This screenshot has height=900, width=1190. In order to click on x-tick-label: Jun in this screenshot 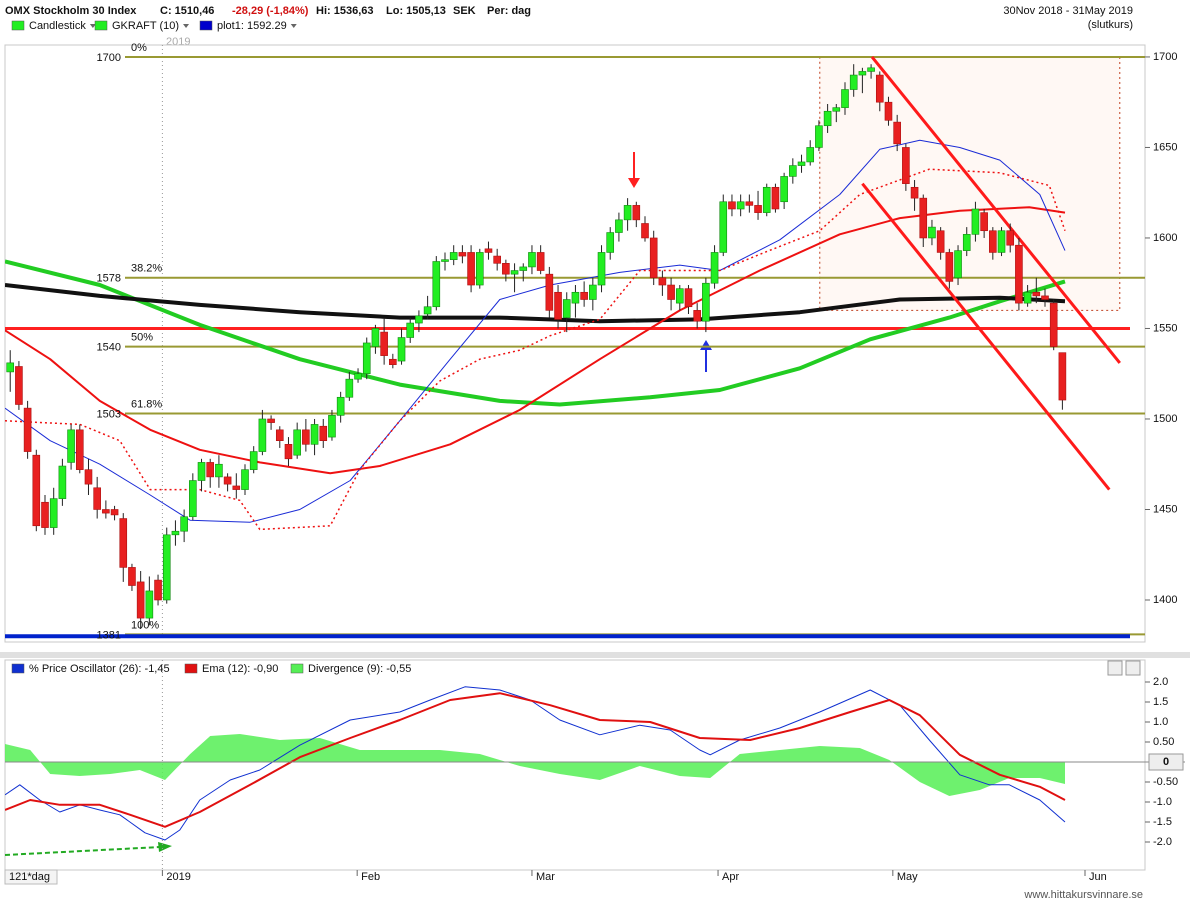, I will do `click(1098, 877)`.